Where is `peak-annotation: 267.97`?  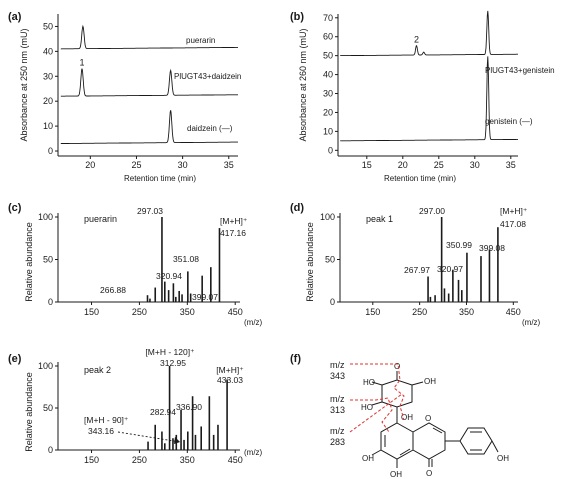 peak-annotation: 267.97 is located at coordinates (417, 270).